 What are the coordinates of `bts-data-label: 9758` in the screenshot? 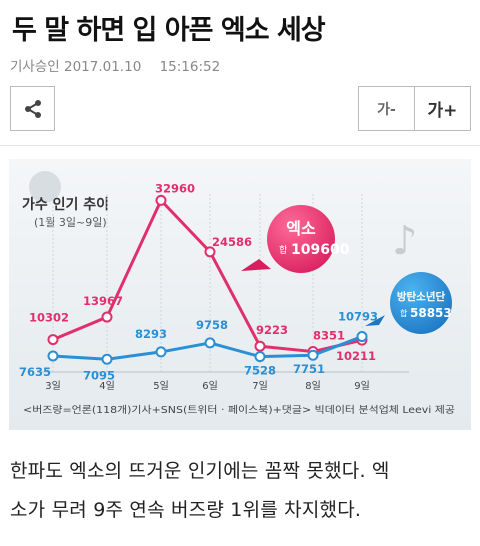 It's located at (212, 325).